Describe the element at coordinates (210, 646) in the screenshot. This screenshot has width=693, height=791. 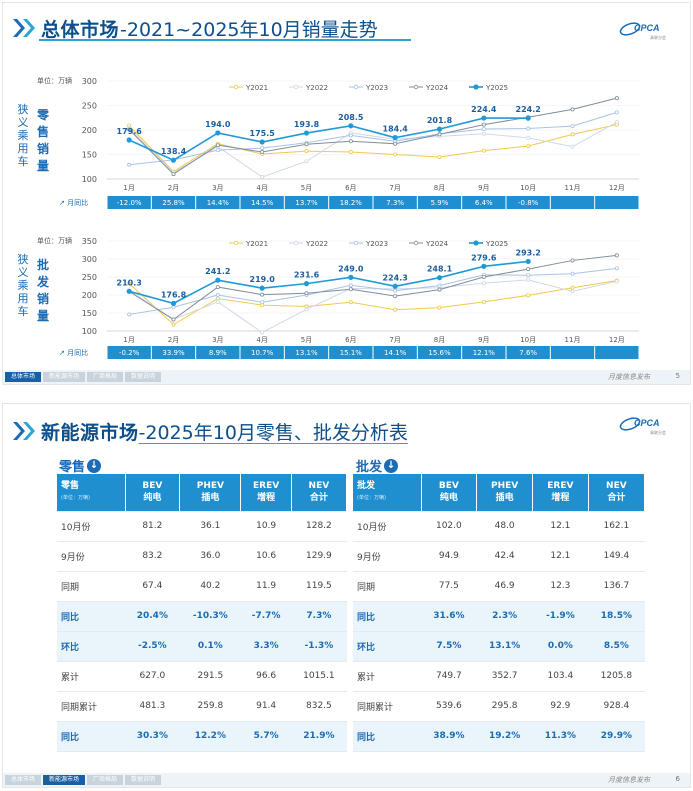
I see `table-cell: 0.1%` at that location.